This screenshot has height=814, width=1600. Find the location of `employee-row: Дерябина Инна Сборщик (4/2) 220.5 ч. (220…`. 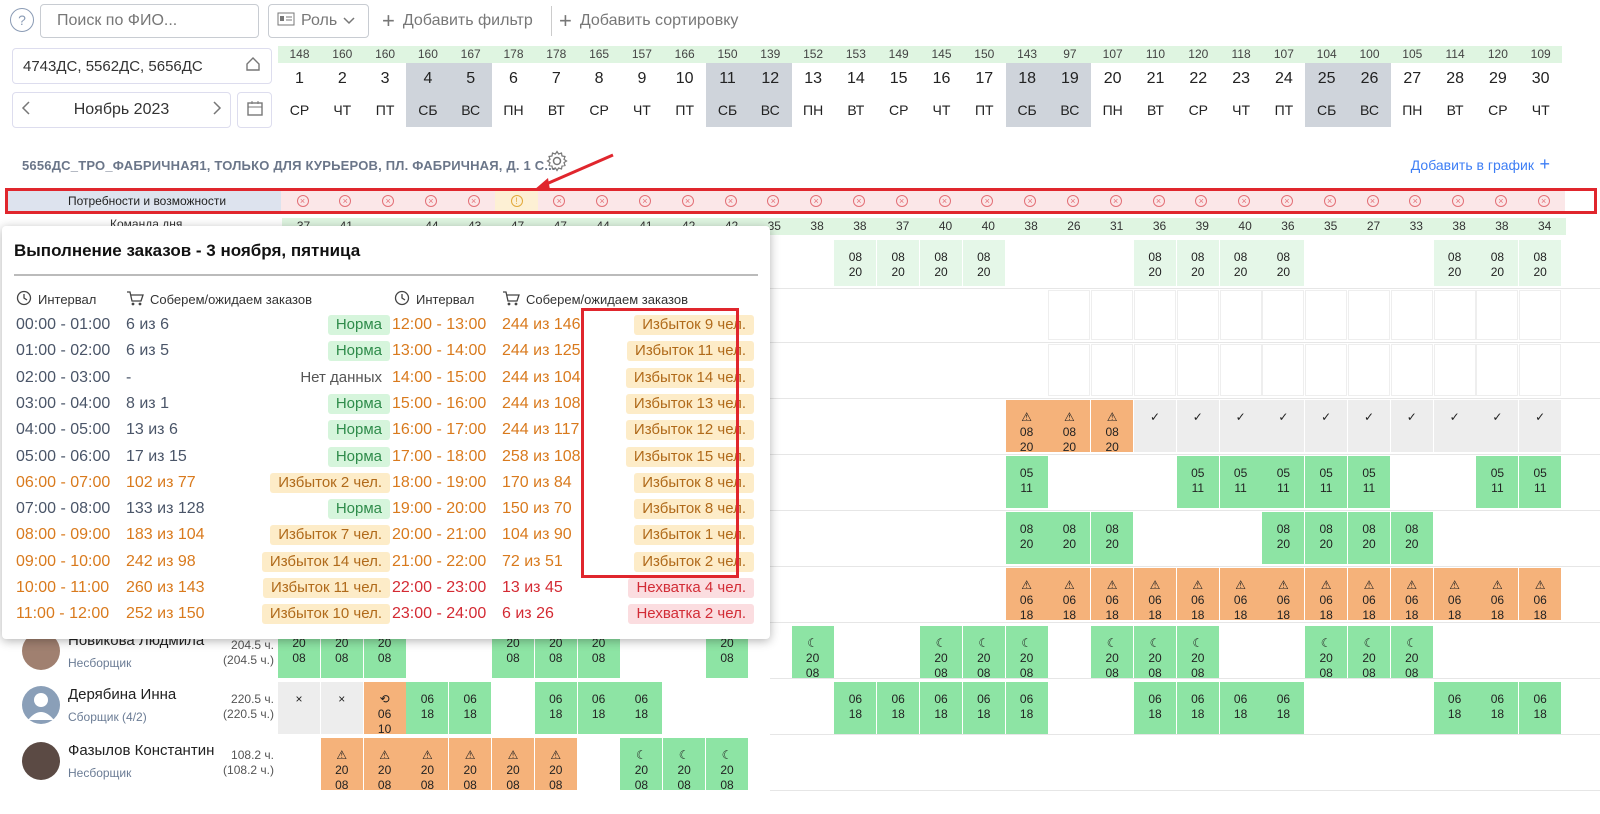

employee-row: Дерябина Инна Сборщик (4/2) 220.5 ч. (220… is located at coordinates (149, 708).